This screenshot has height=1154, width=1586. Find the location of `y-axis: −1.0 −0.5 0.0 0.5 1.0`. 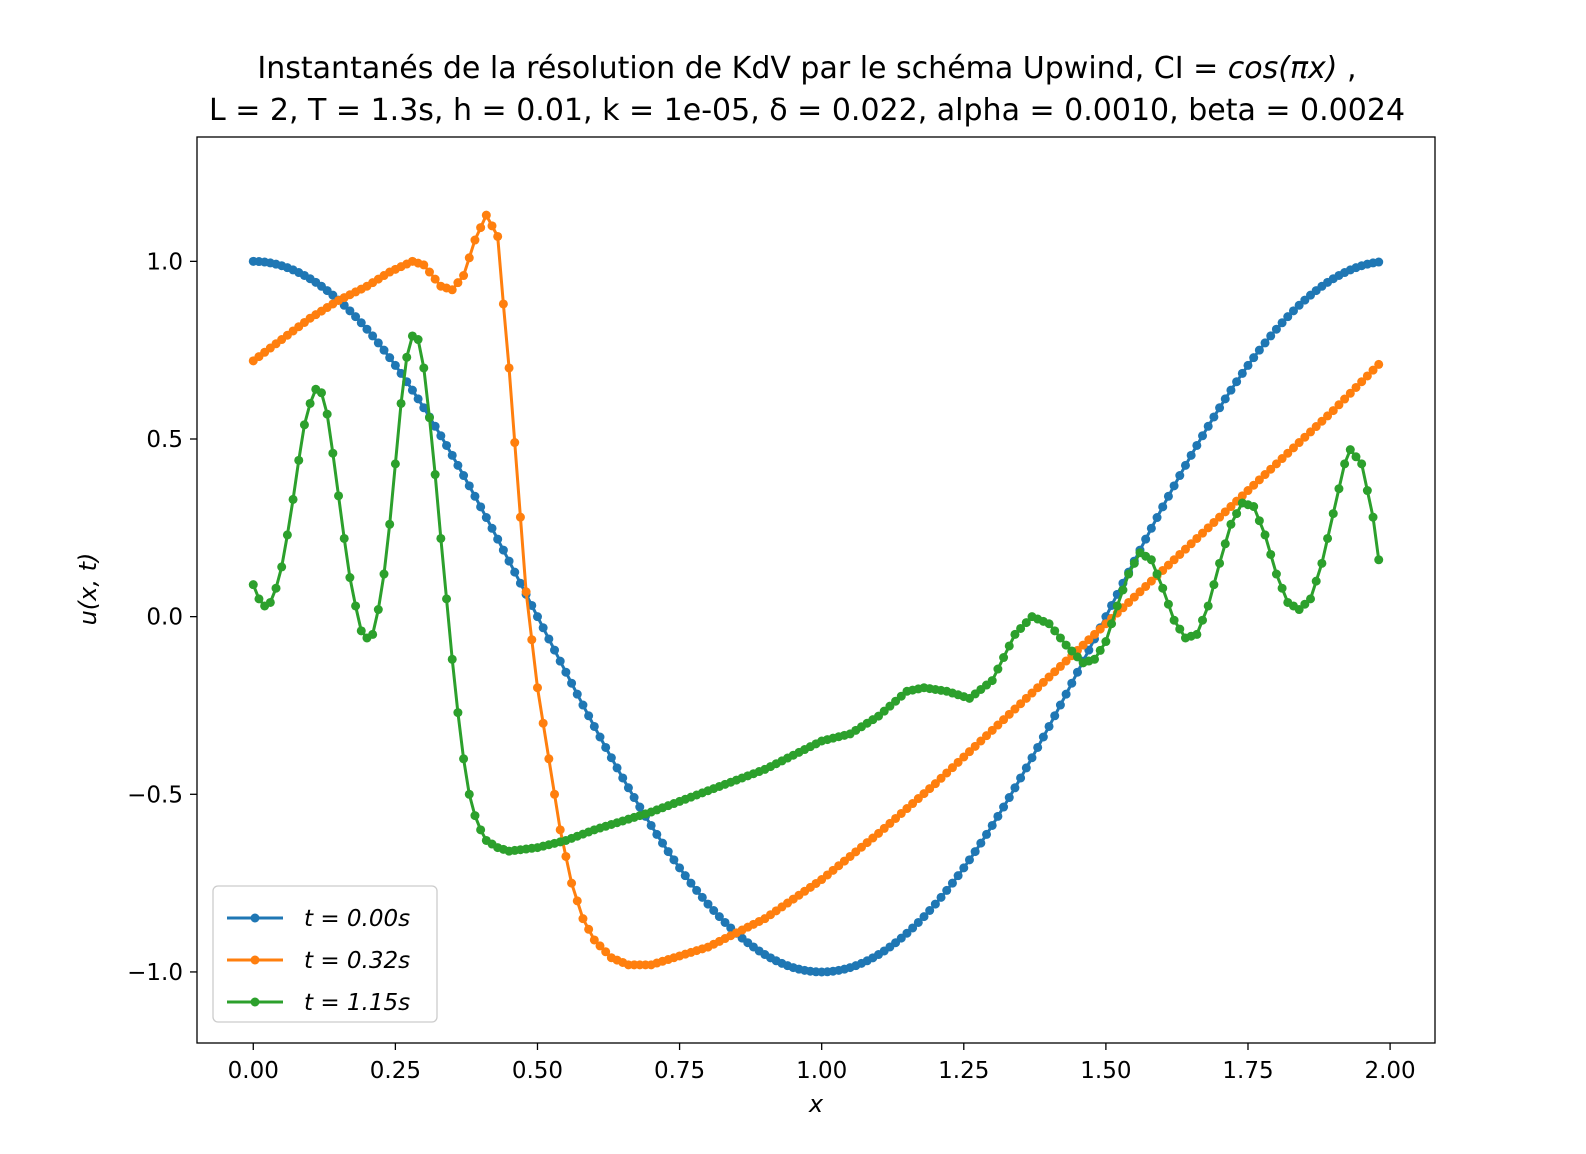

y-axis: −1.0 −0.5 0.0 0.5 1.0 is located at coordinates (162, 617).